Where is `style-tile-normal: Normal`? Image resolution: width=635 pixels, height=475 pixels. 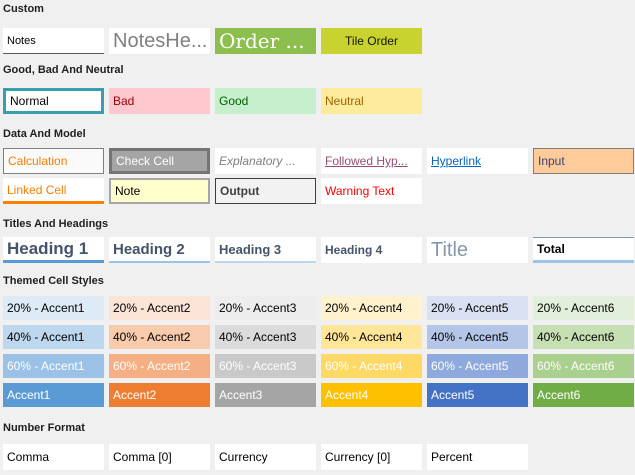 style-tile-normal: Normal is located at coordinates (53, 101).